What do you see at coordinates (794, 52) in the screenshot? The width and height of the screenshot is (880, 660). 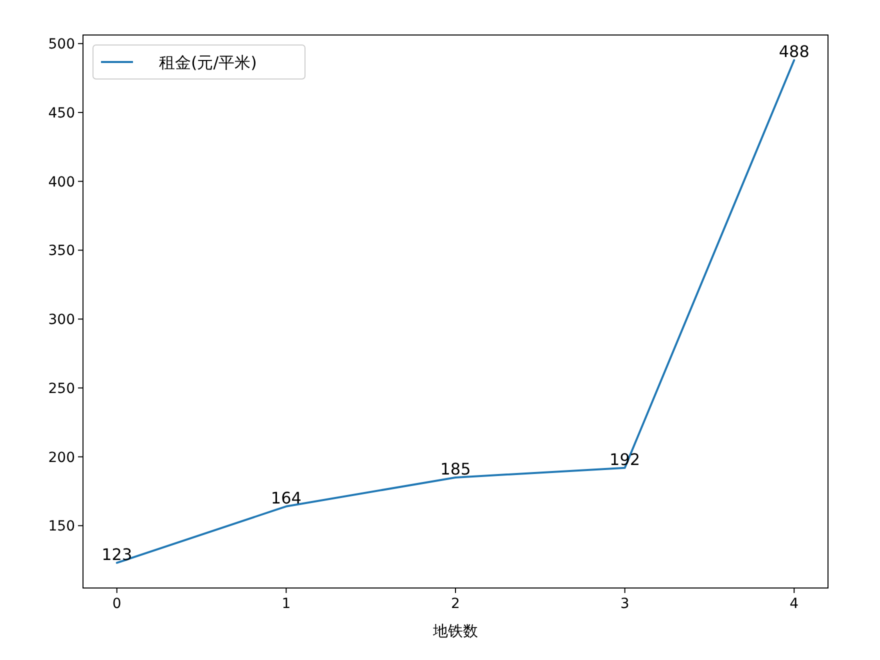 I see `data-label: 488` at bounding box center [794, 52].